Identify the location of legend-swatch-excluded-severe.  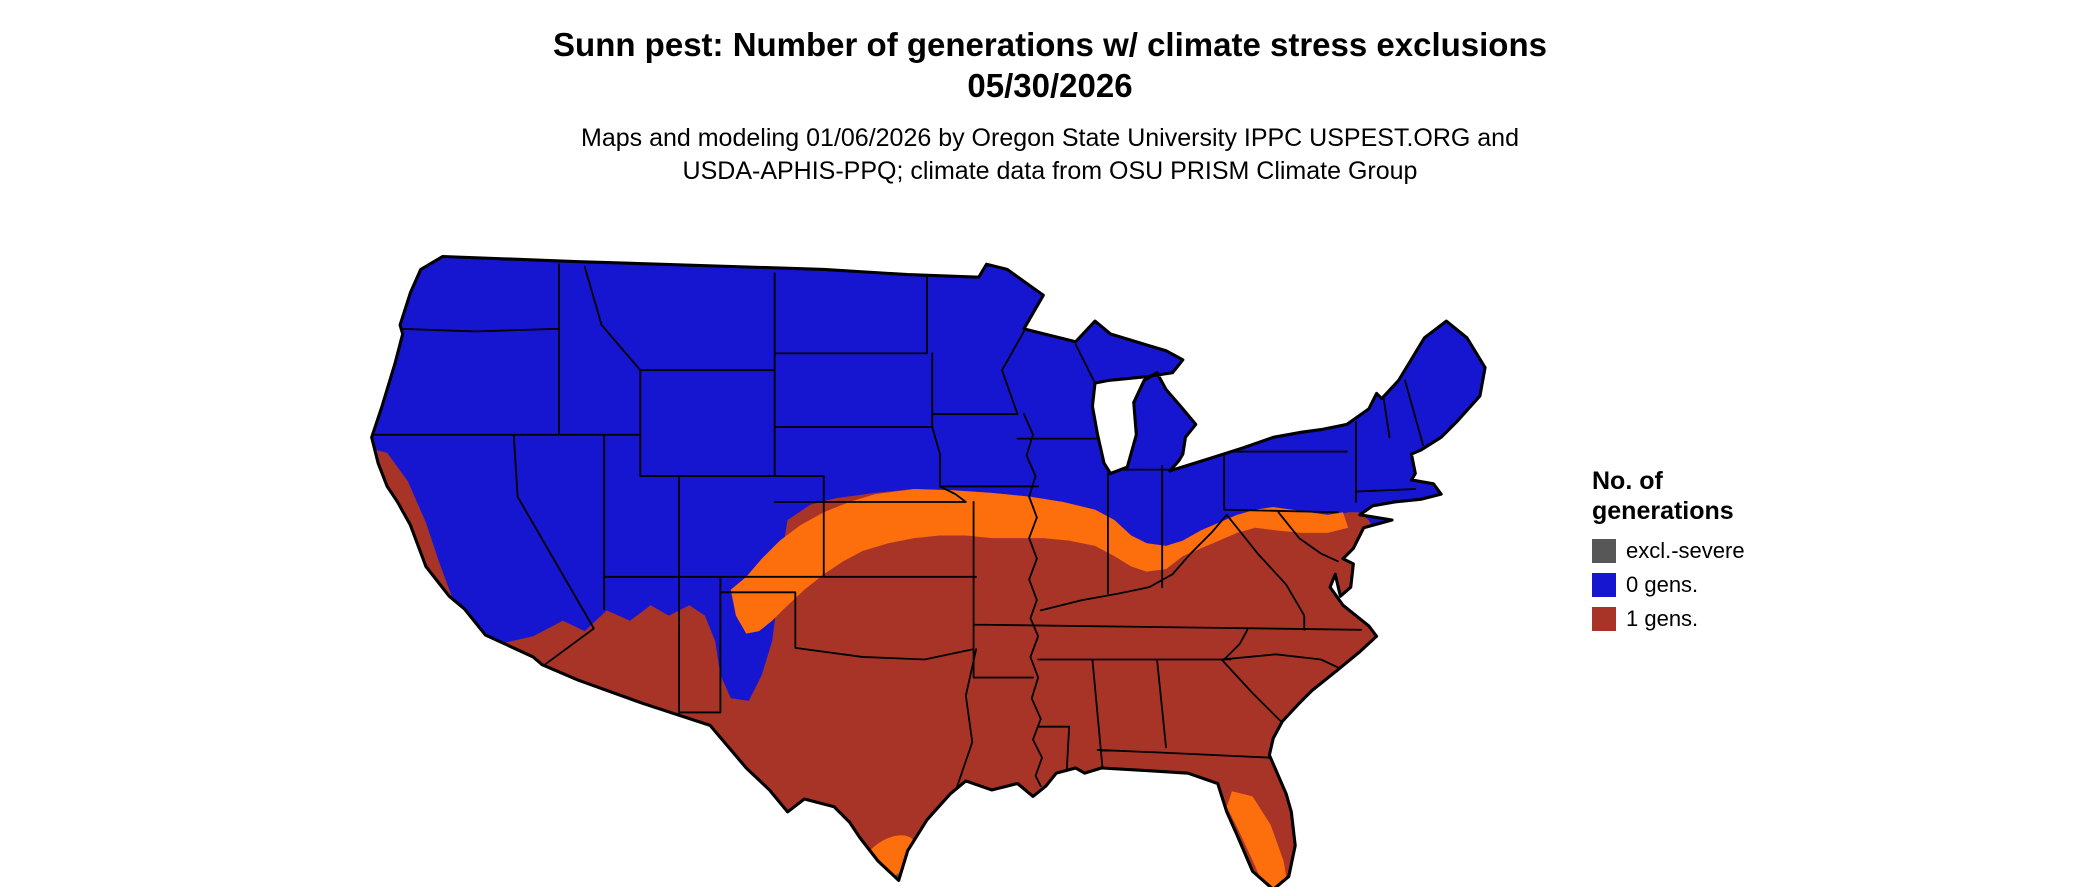
(1604, 551).